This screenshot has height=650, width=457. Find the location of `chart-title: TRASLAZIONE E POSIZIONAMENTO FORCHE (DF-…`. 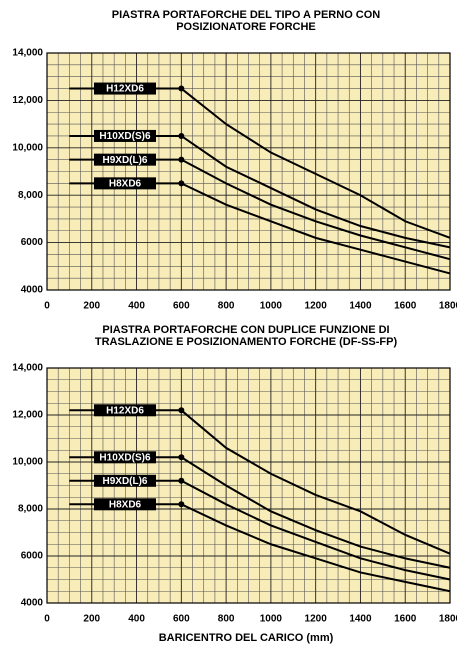

chart-title: TRASLAZIONE E POSIZIONAMENTO FORCHE (DF-… is located at coordinates (246, 342).